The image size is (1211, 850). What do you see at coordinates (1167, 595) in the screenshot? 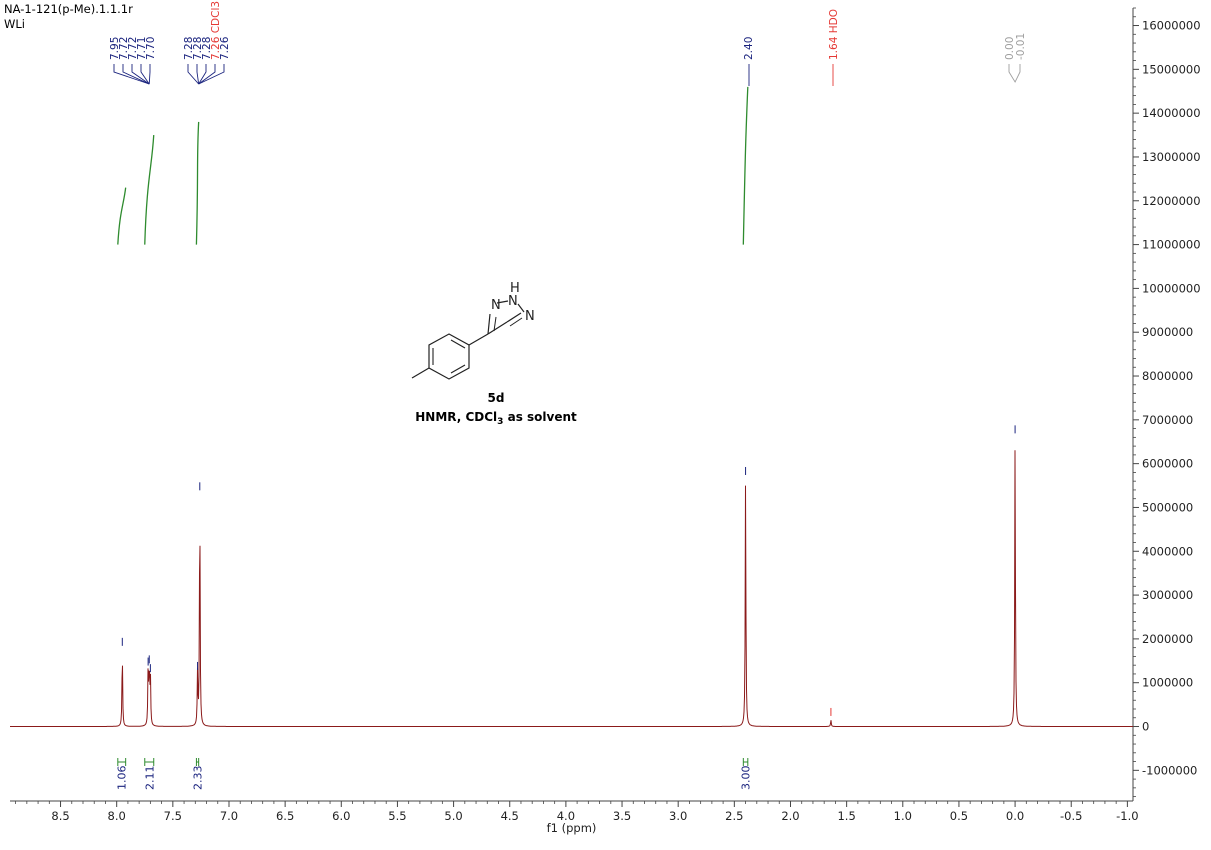
I see `y-tick-label: 3000000` at bounding box center [1167, 595].